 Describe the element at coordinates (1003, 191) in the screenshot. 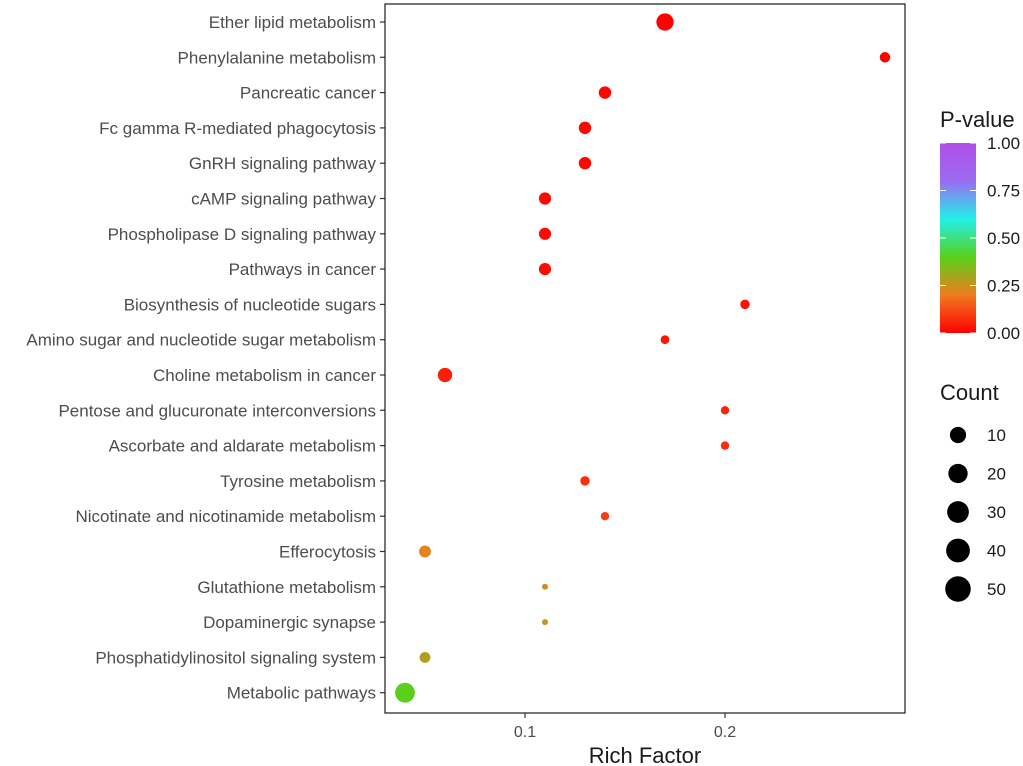

I see `pvalue-tick-label: 0.75` at that location.